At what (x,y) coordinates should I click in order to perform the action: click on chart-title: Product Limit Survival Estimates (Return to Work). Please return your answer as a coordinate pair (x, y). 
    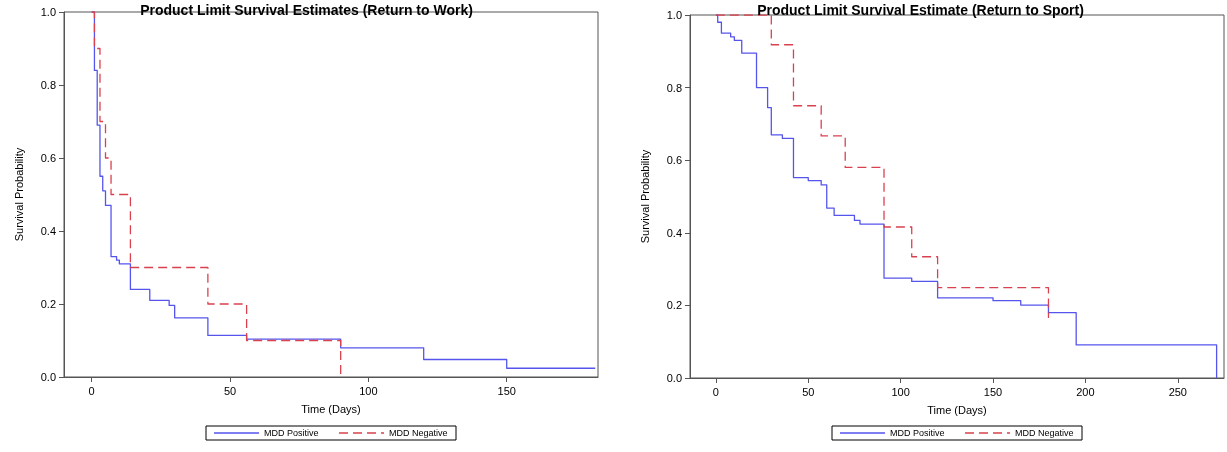
    Looking at the image, I should click on (306, 10).